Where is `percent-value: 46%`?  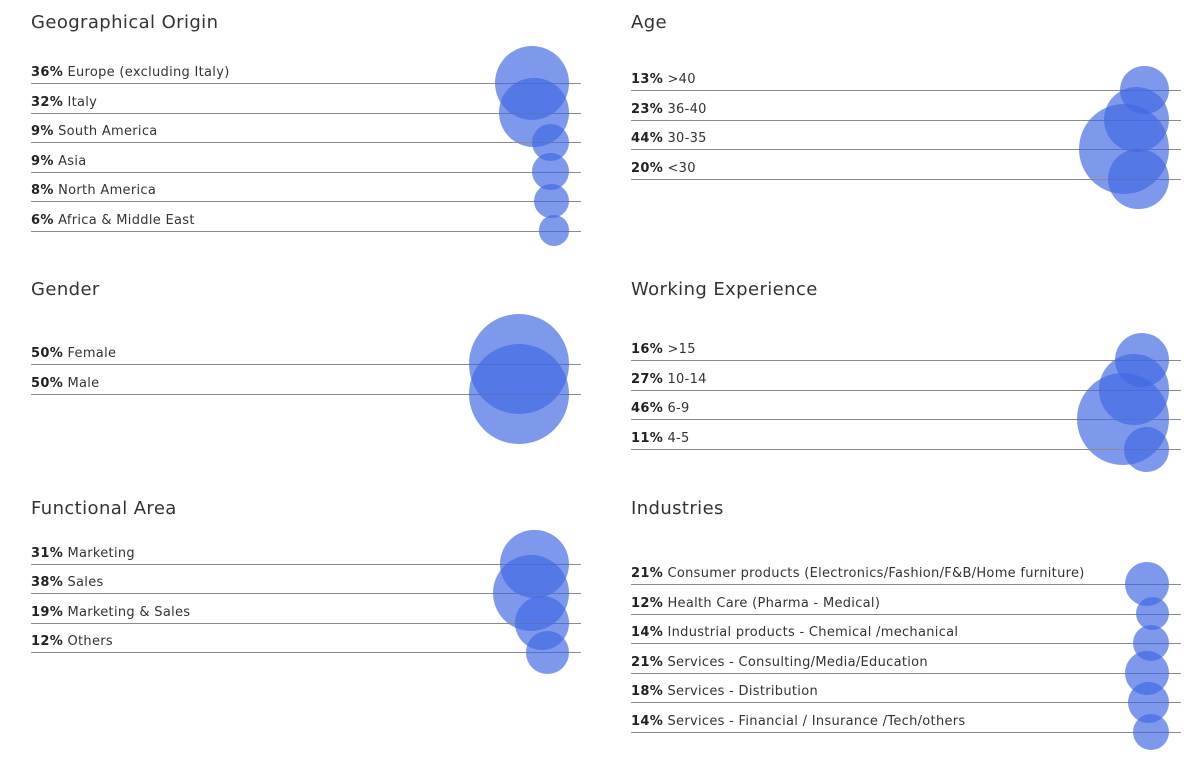 percent-value: 46% is located at coordinates (647, 409).